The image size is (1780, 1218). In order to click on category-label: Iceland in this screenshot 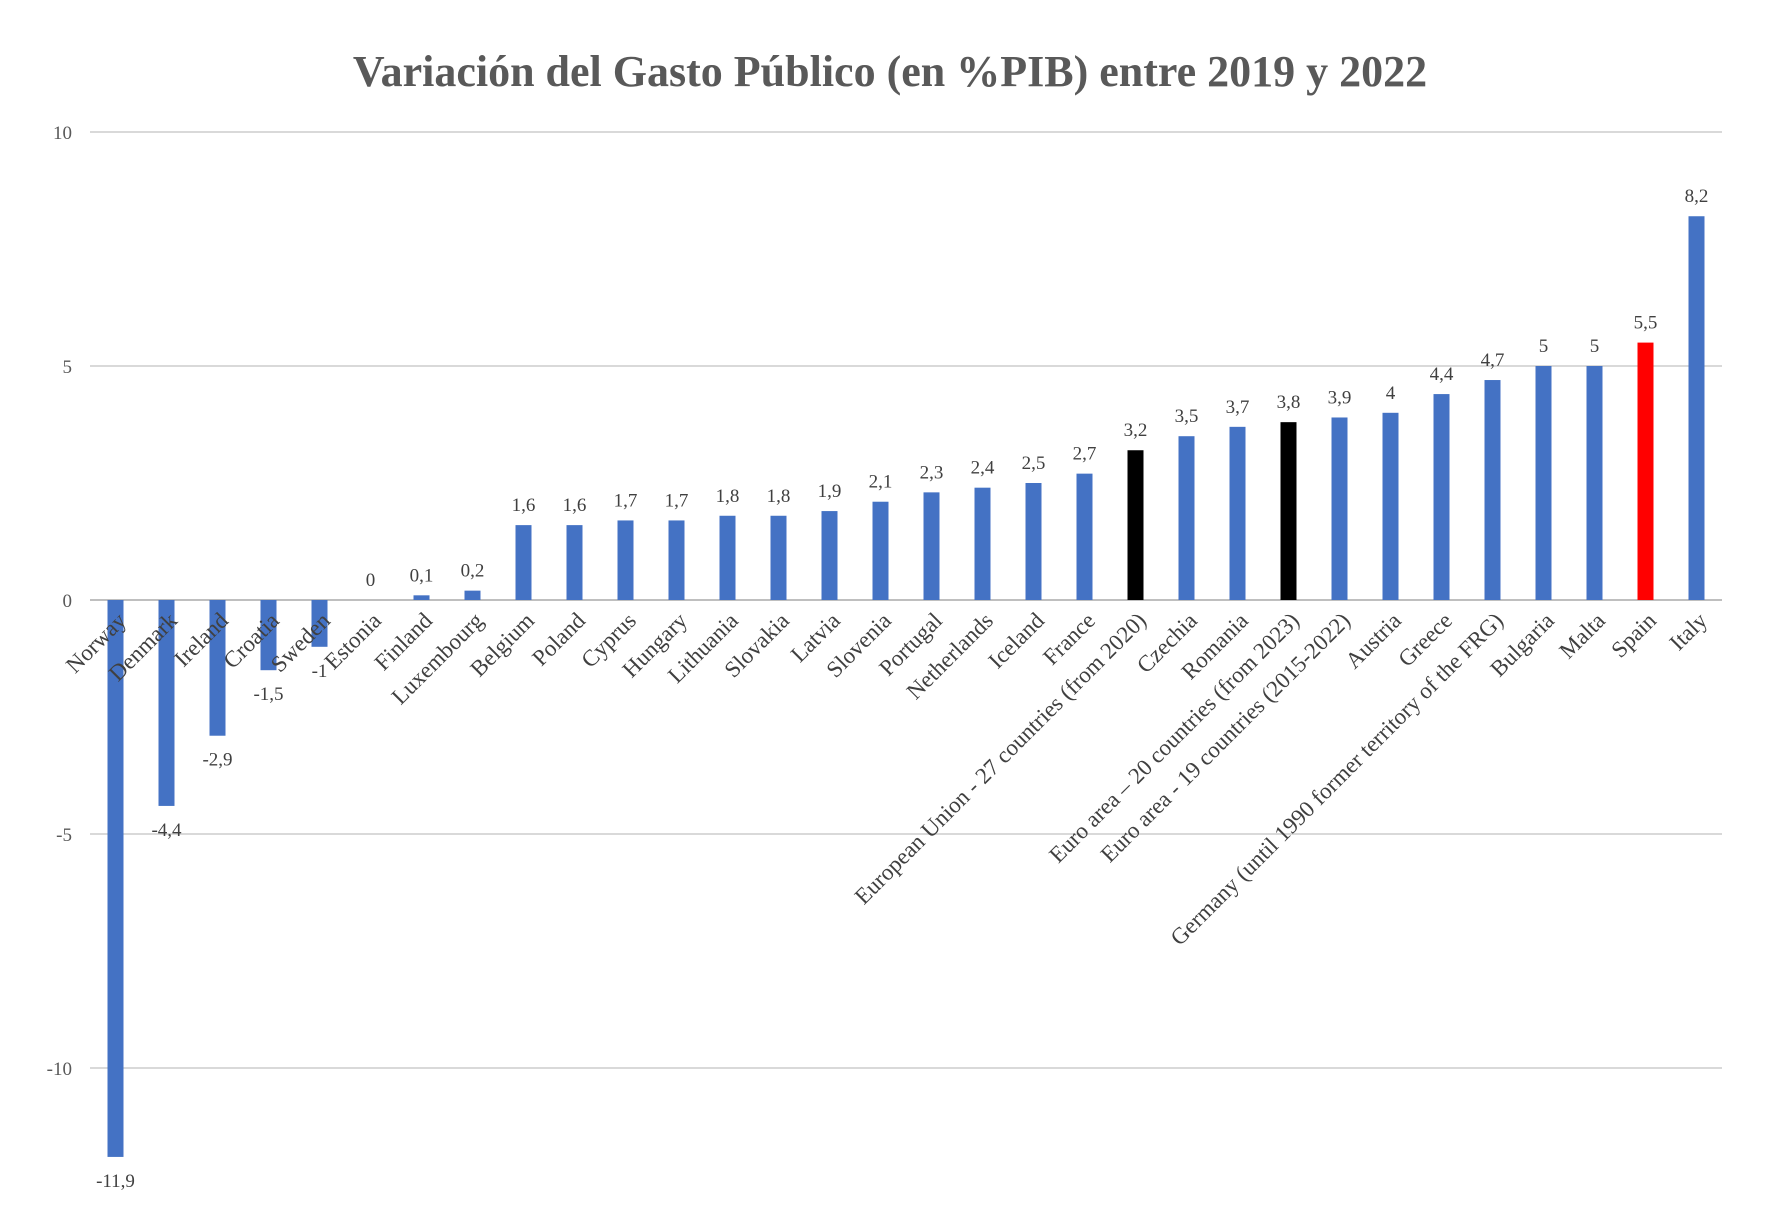, I will do `click(1016, 641)`.